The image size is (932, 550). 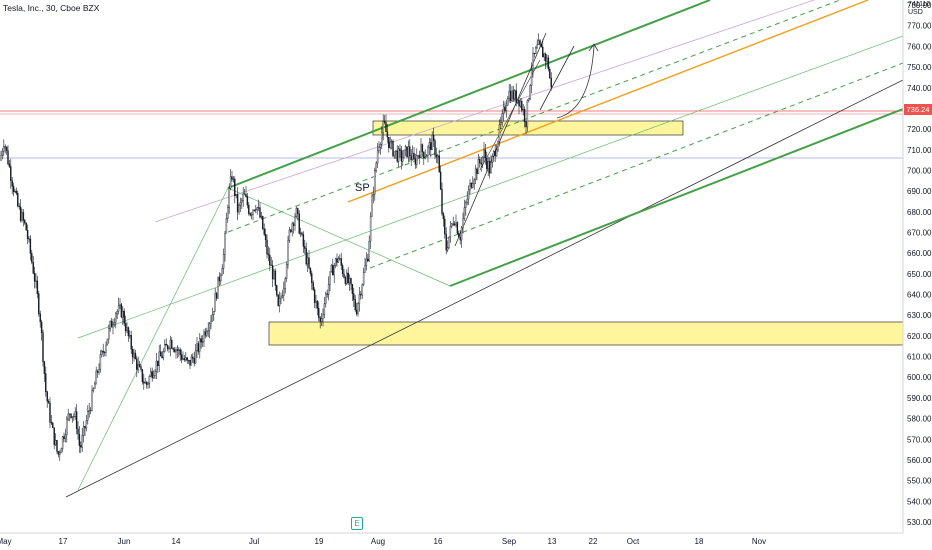 I want to click on y-tick-label: 780.00, so click(x=919, y=5).